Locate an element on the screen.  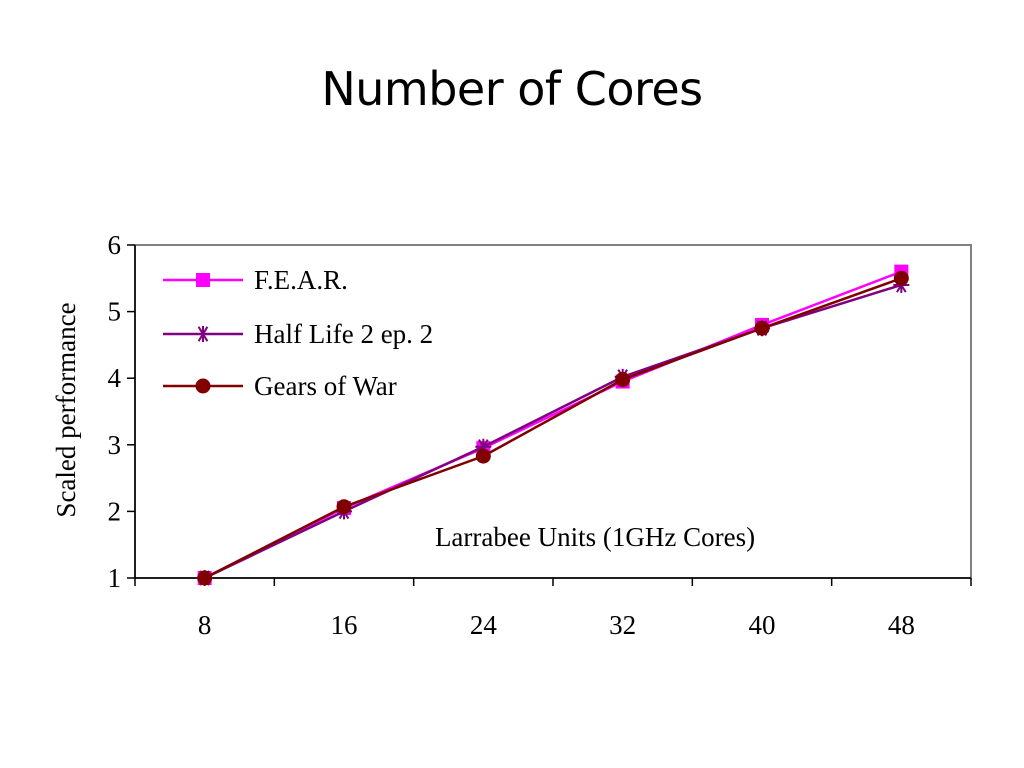
y-tick-label: 5 is located at coordinates (115, 312).